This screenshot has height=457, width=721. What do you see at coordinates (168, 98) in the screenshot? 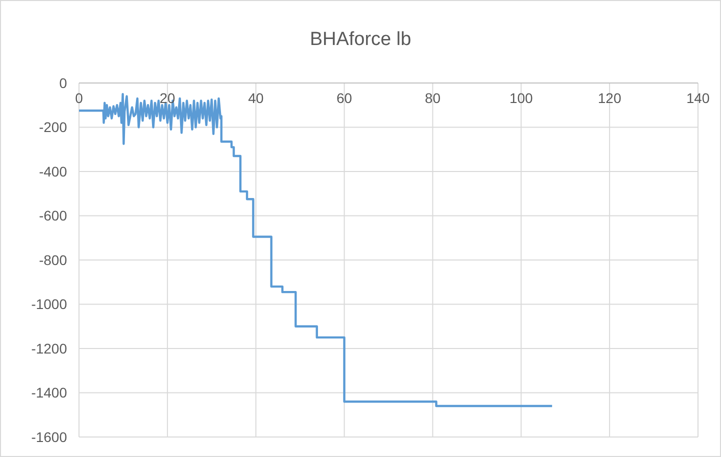
I see `x-tick-label: 20` at bounding box center [168, 98].